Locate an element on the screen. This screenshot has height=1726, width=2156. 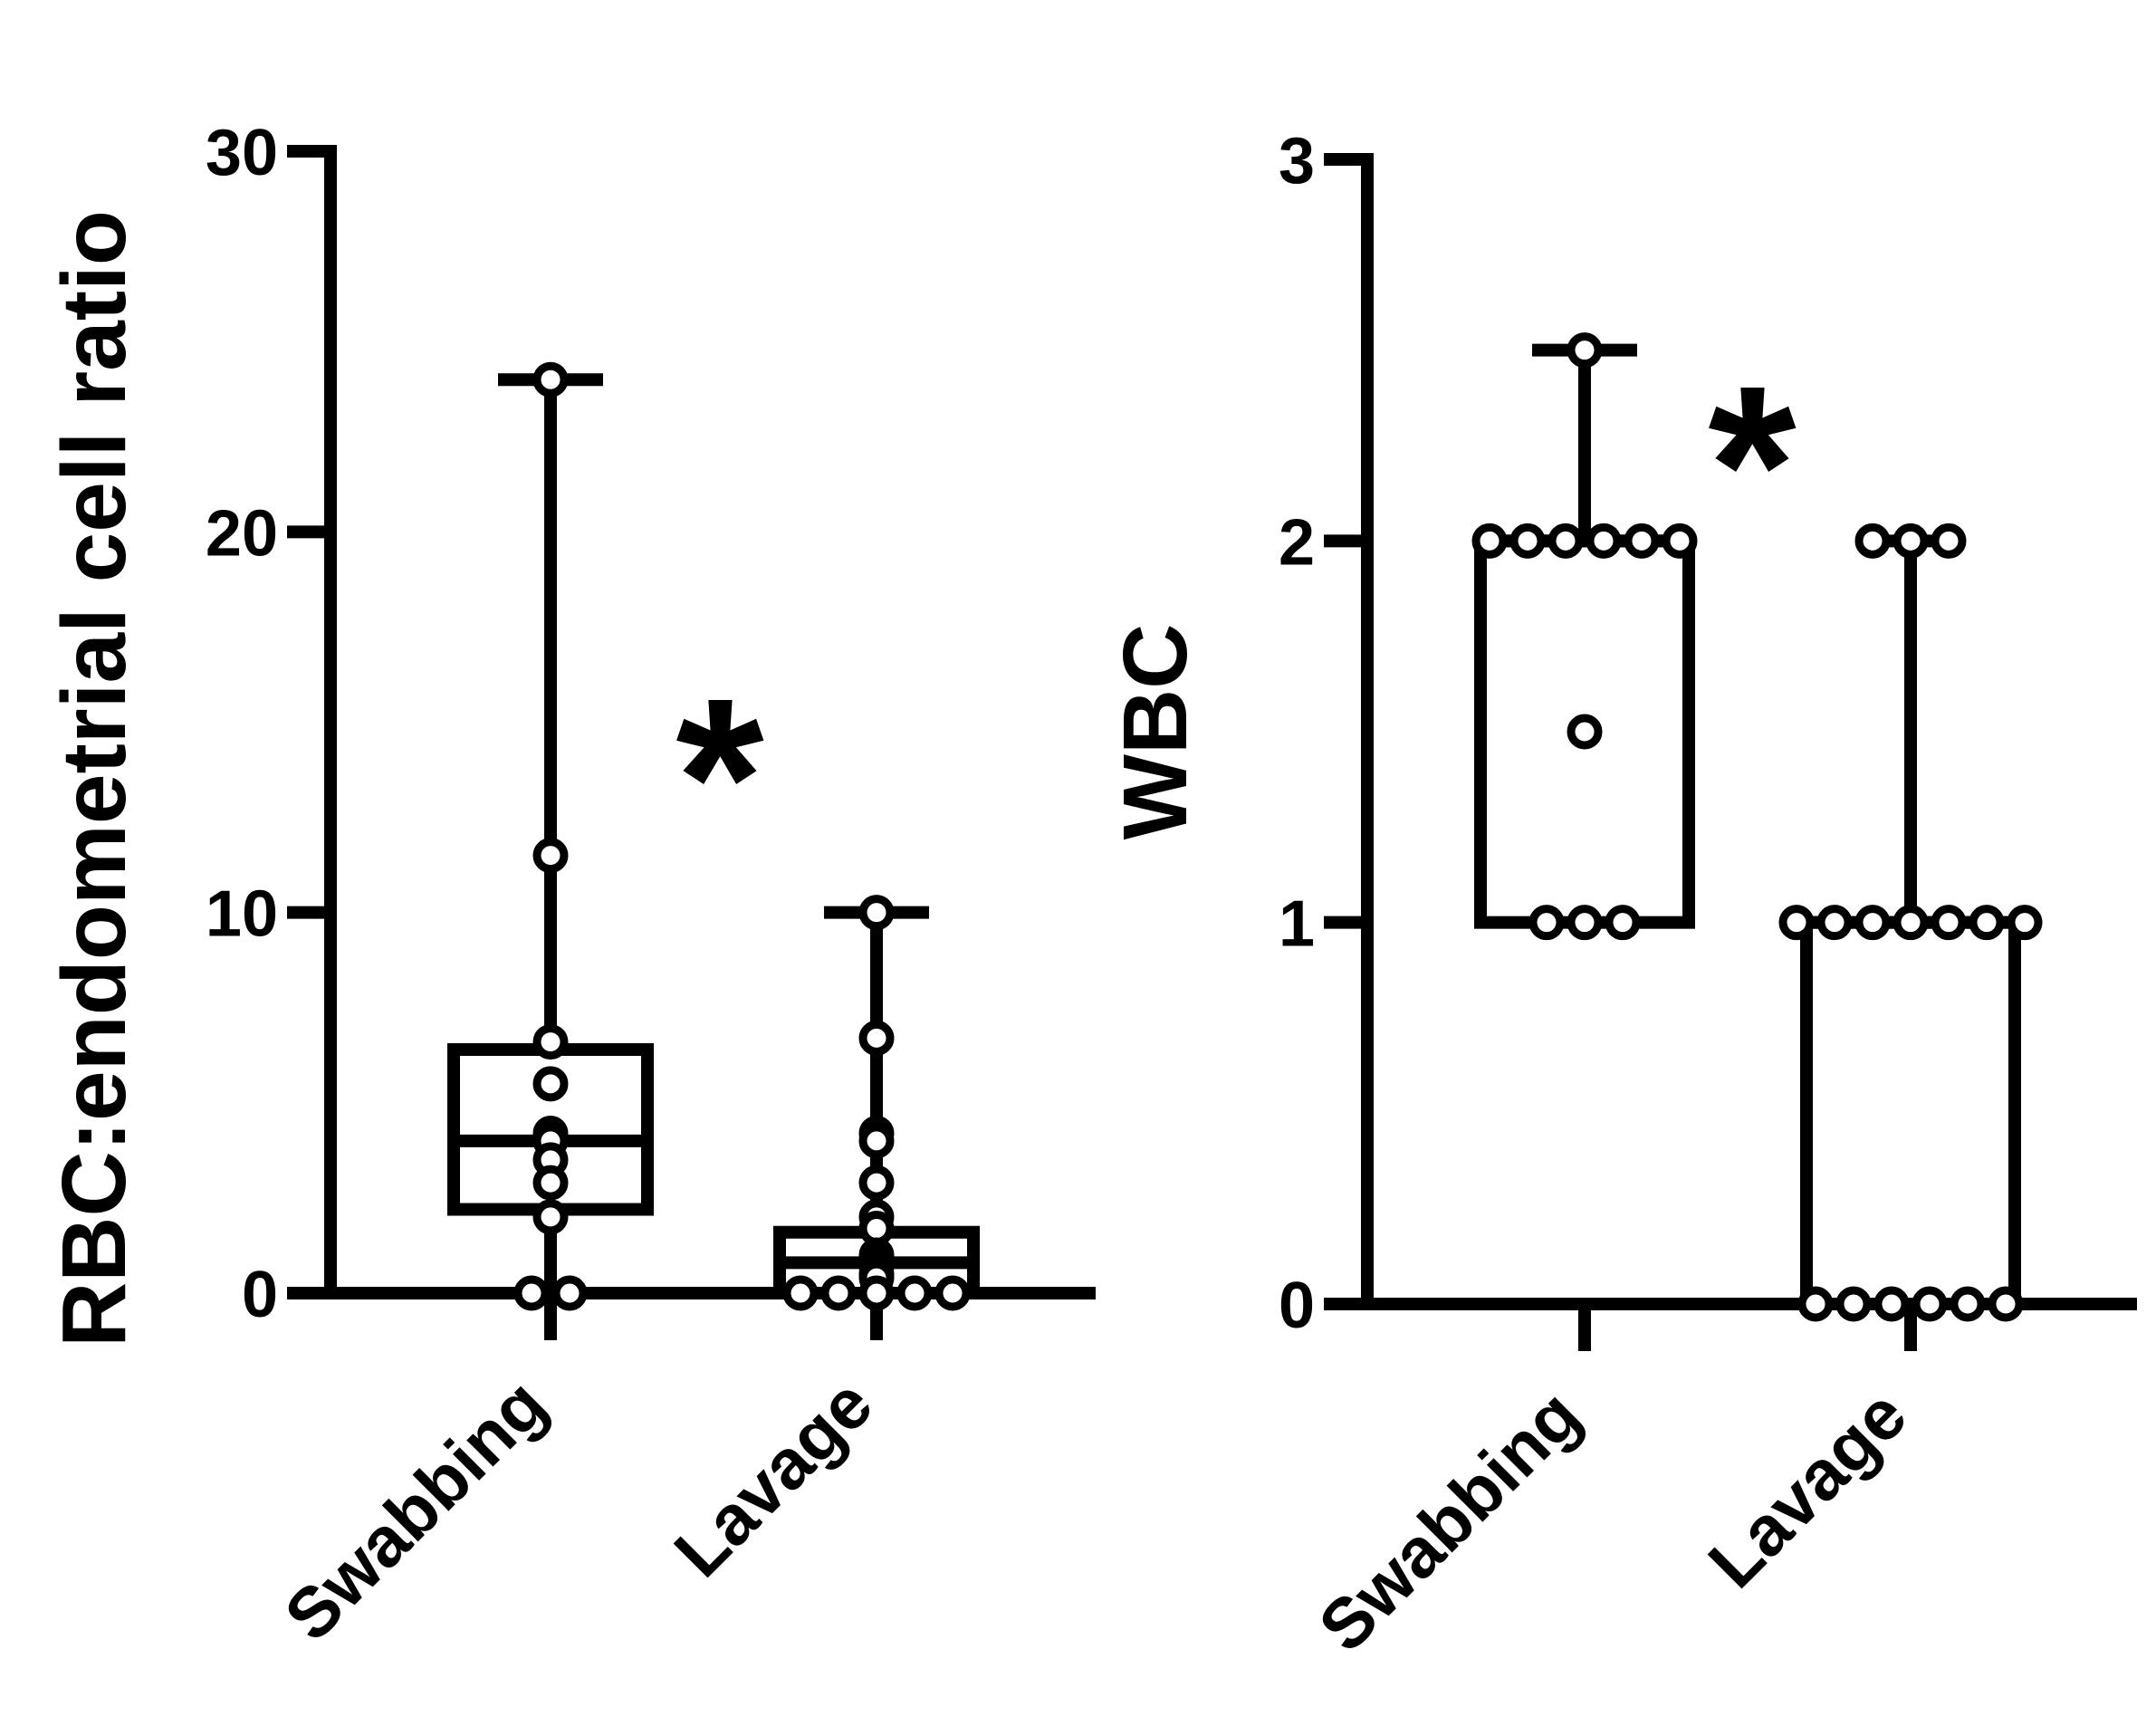
y-tick-label: 10 is located at coordinates (242, 914).